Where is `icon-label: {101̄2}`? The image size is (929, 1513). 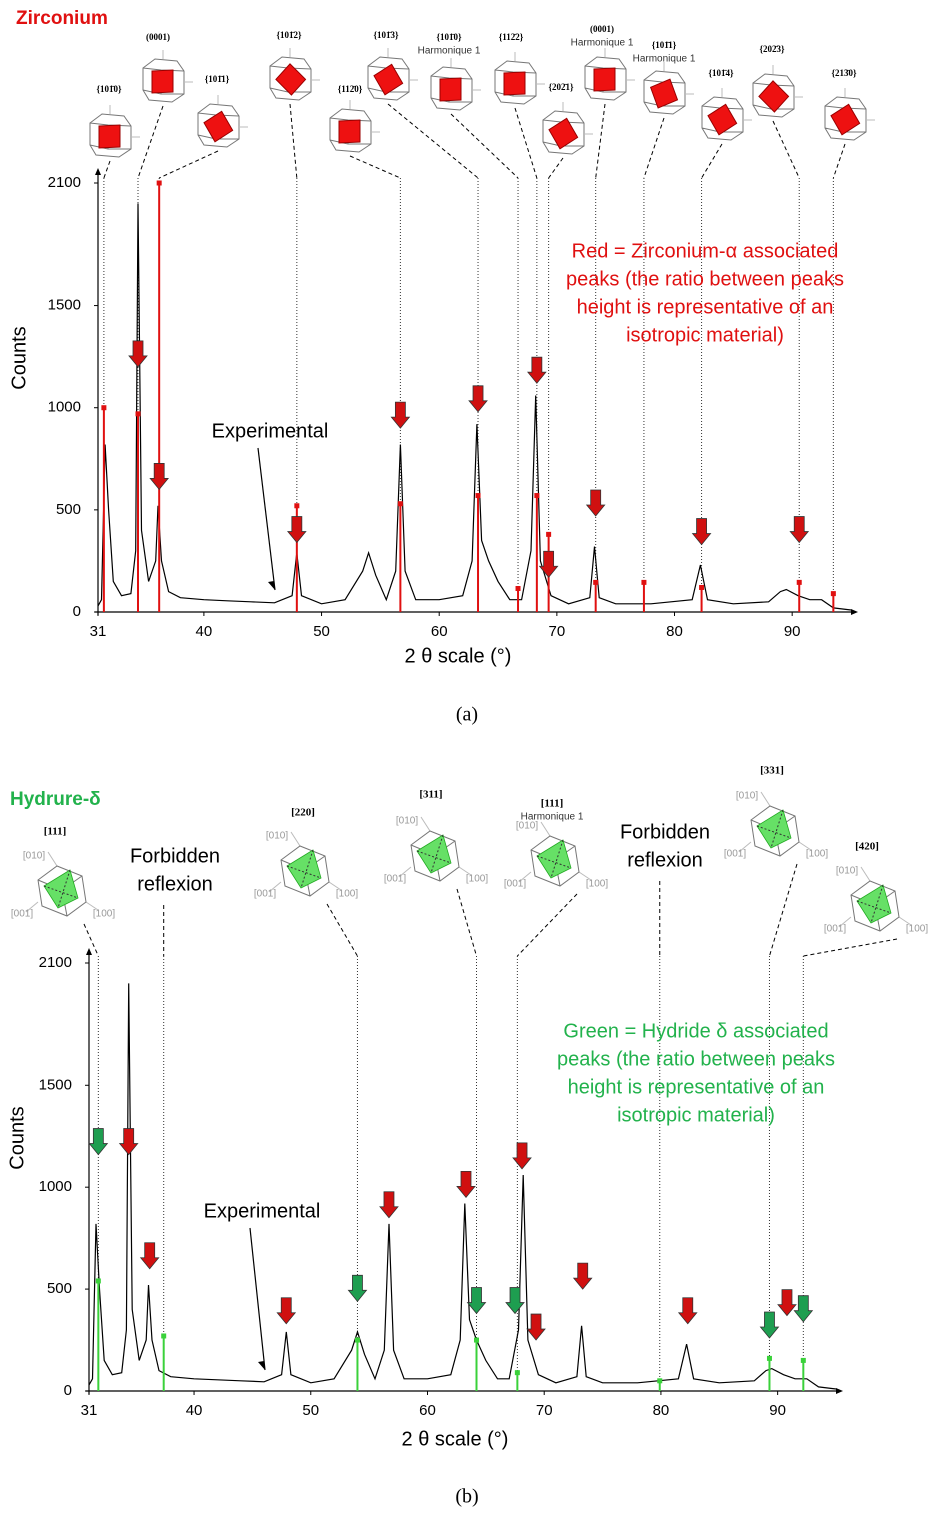
icon-label: {101̄2} is located at coordinates (289, 35).